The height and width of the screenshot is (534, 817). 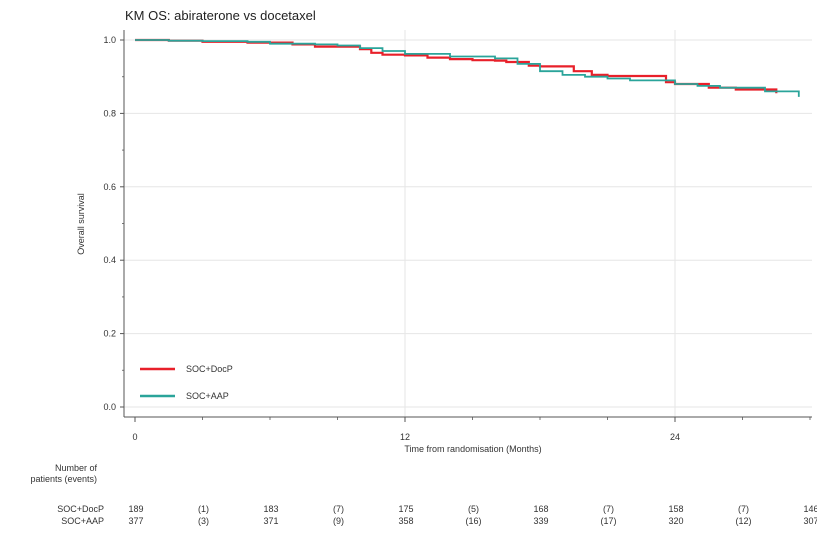 I want to click on legend-label-socdocp: SOC+DocP, so click(x=209, y=369).